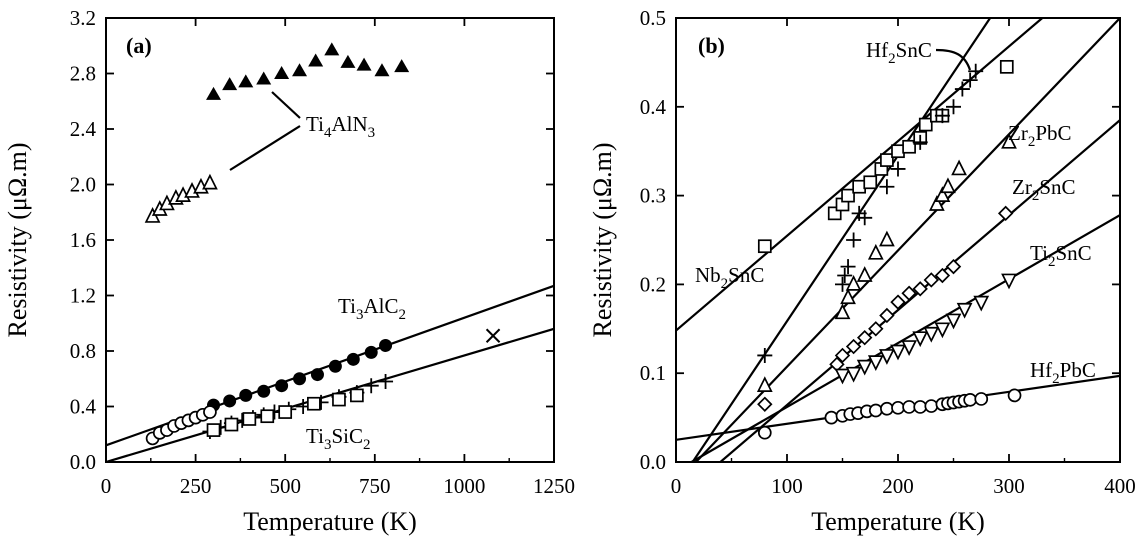  Describe the element at coordinates (1040, 135) in the screenshot. I see `zr2pbc-label: Zr2PbC` at that location.